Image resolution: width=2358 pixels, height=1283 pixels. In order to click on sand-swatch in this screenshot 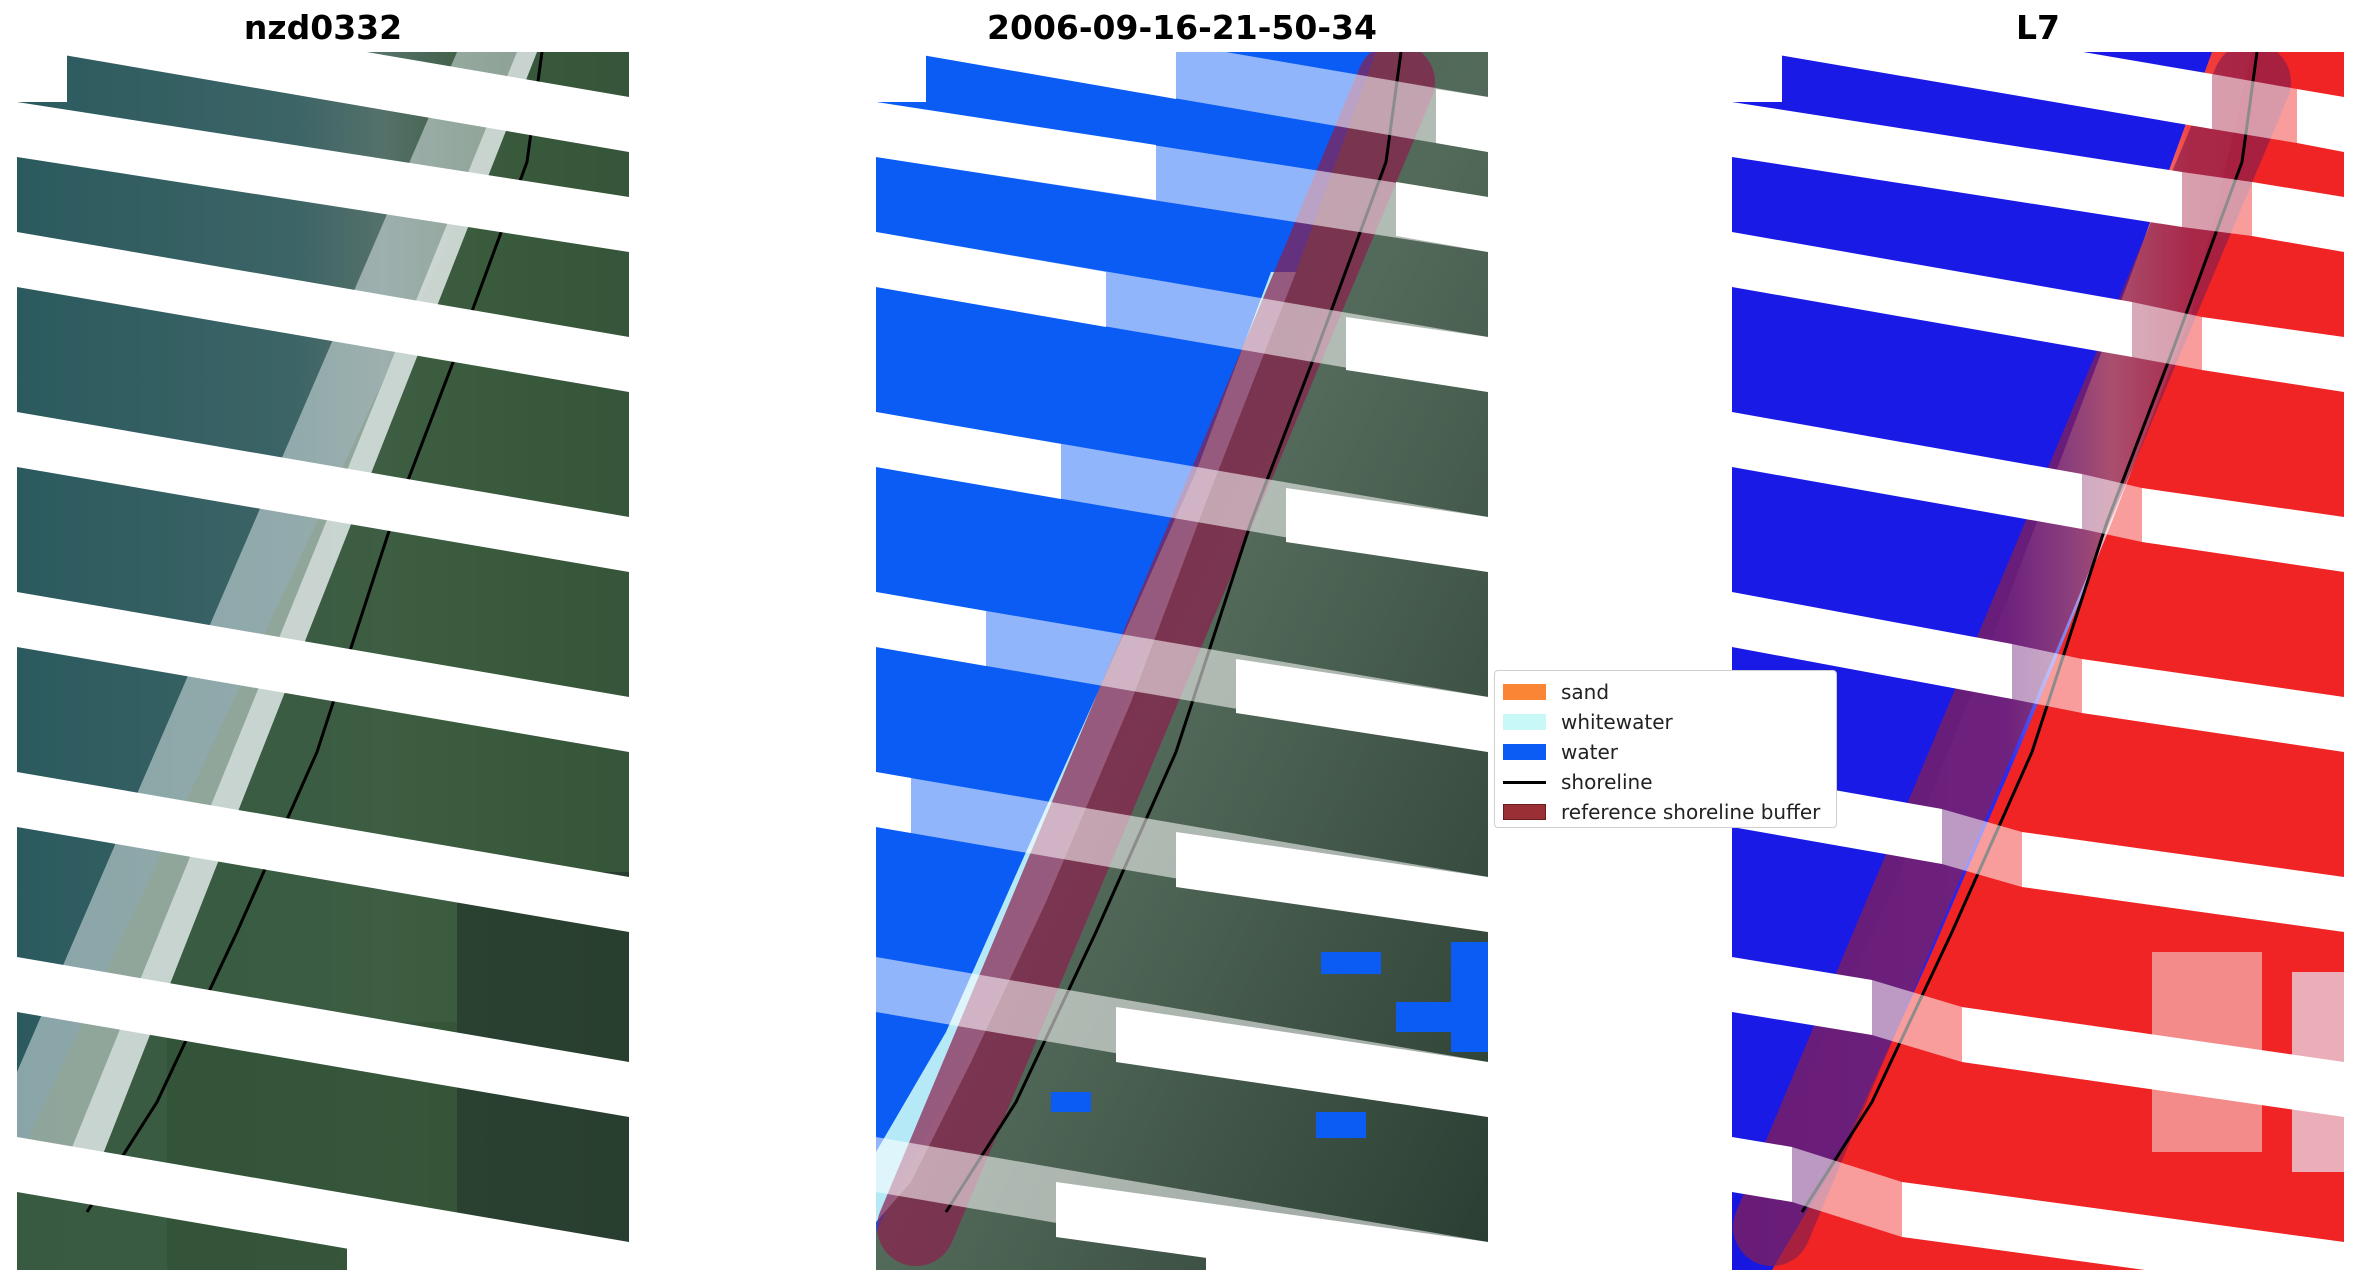, I will do `click(1524, 692)`.